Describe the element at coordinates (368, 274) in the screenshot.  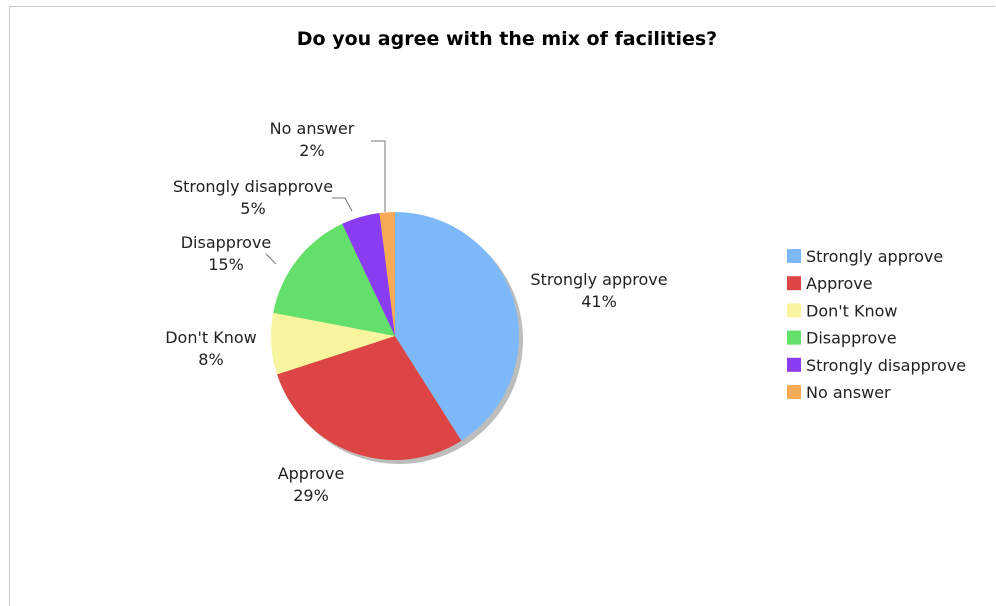
I see `pie-slice-strongly-disapprove` at that location.